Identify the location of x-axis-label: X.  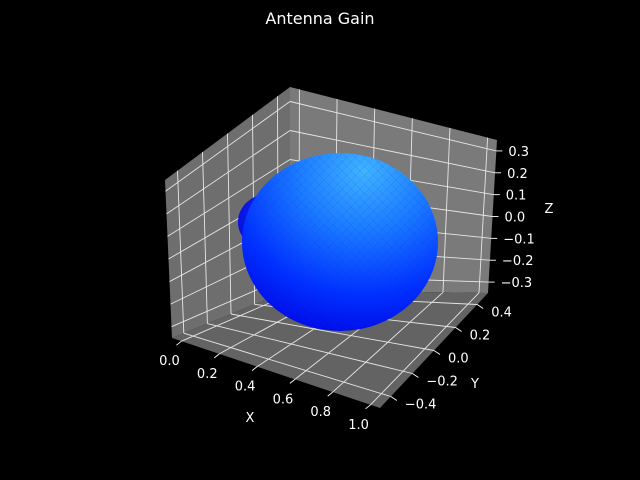
(250, 418).